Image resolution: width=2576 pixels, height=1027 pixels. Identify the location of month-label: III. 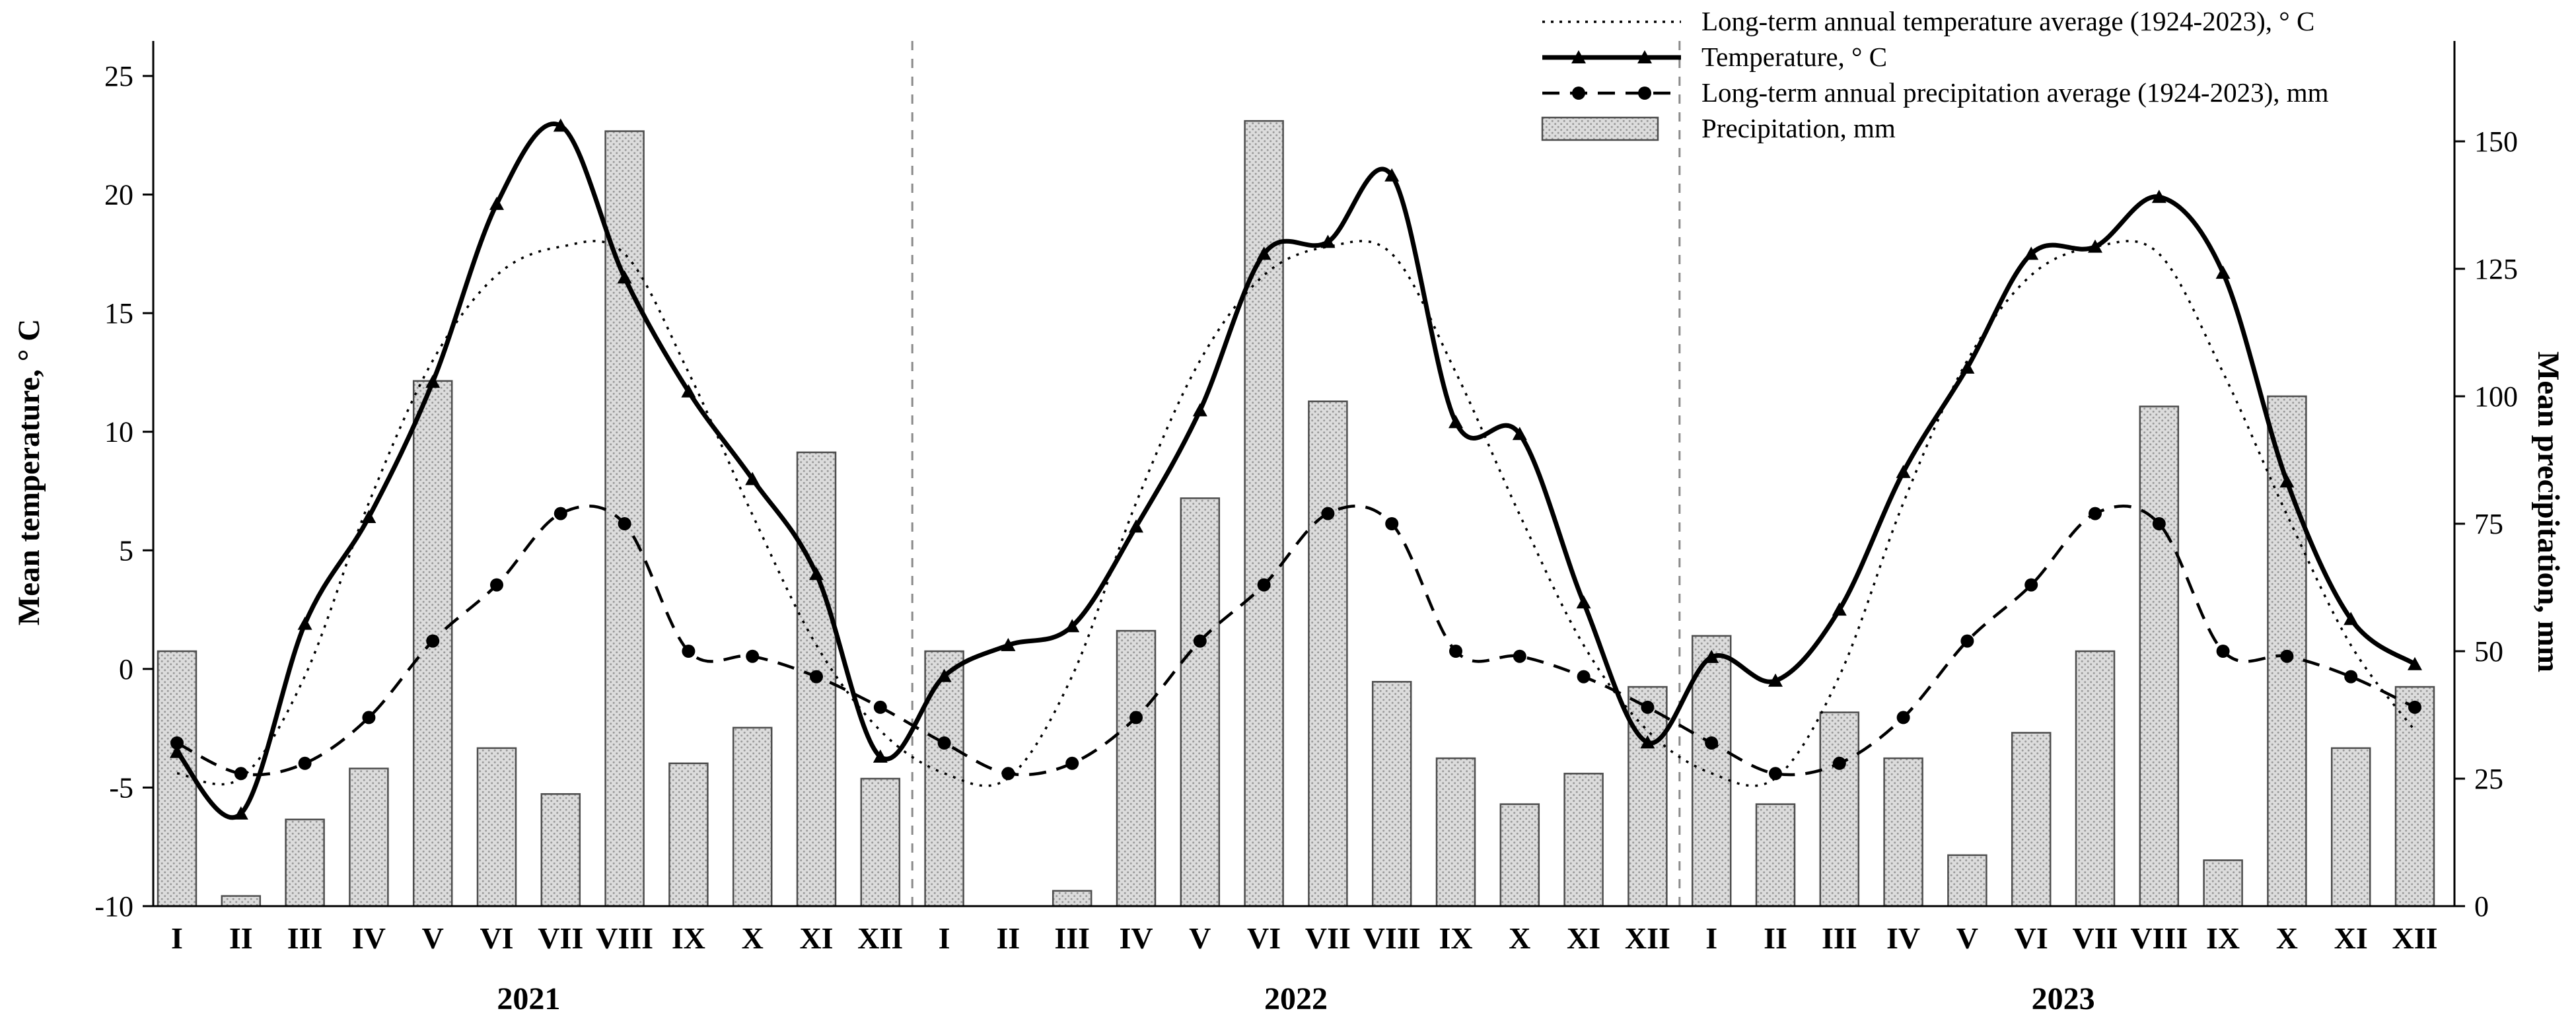
(1840, 938).